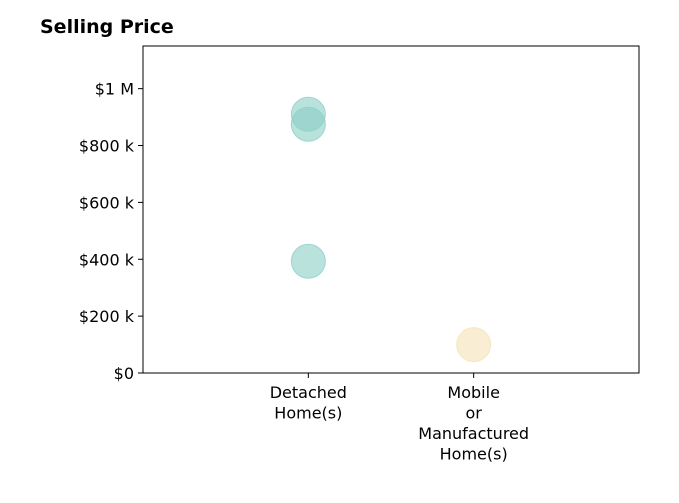 Image resolution: width=679 pixels, height=503 pixels. Describe the element at coordinates (107, 146) in the screenshot. I see `y-tick-label: $800 k` at that location.